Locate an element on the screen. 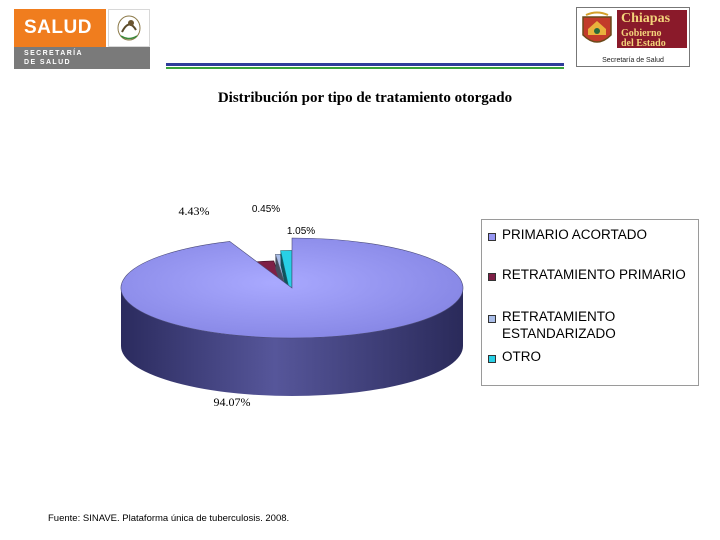 Image resolution: width=720 pixels, height=540 pixels. pie-value-label: 1.05% is located at coordinates (301, 231).